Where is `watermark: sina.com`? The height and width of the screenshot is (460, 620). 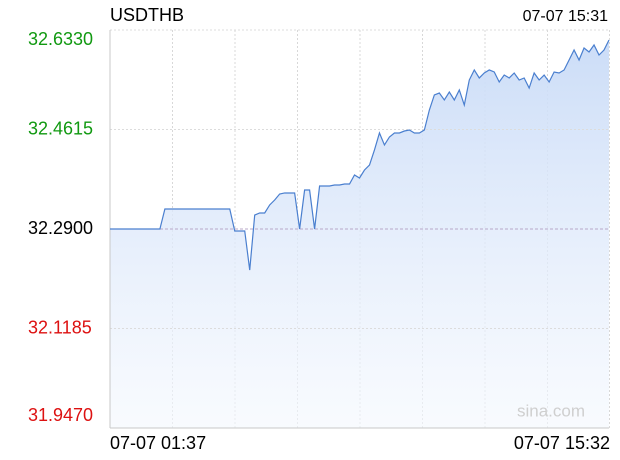
watermark: sina.com is located at coordinates (551, 410).